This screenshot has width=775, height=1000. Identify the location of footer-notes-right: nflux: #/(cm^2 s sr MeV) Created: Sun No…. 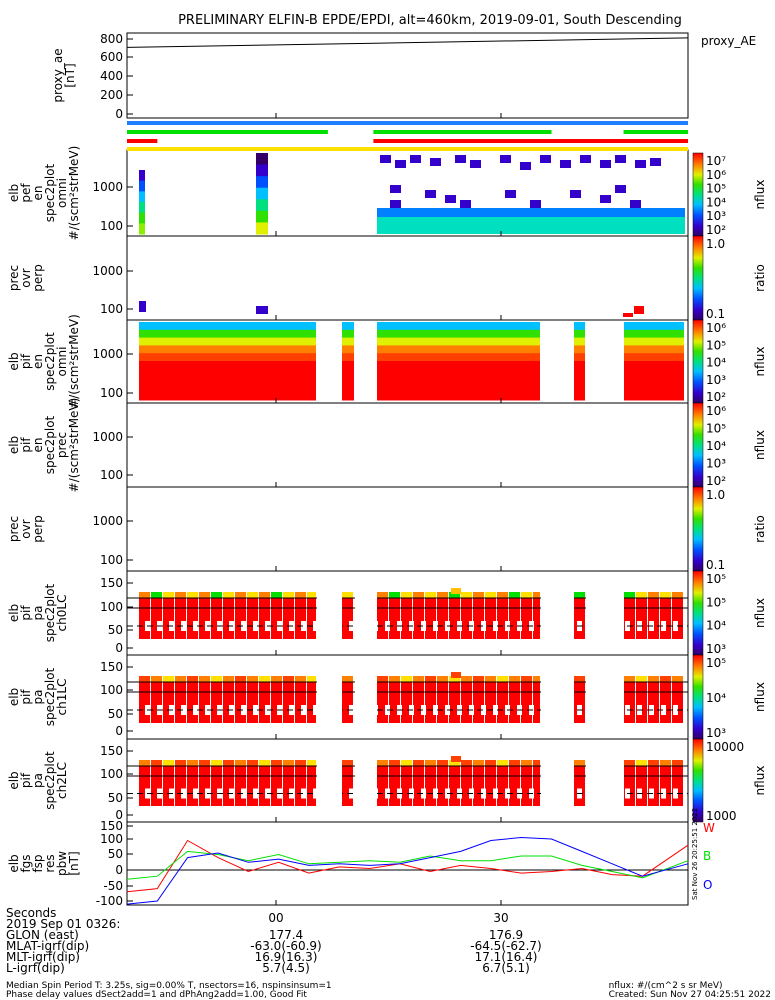
(690, 991).